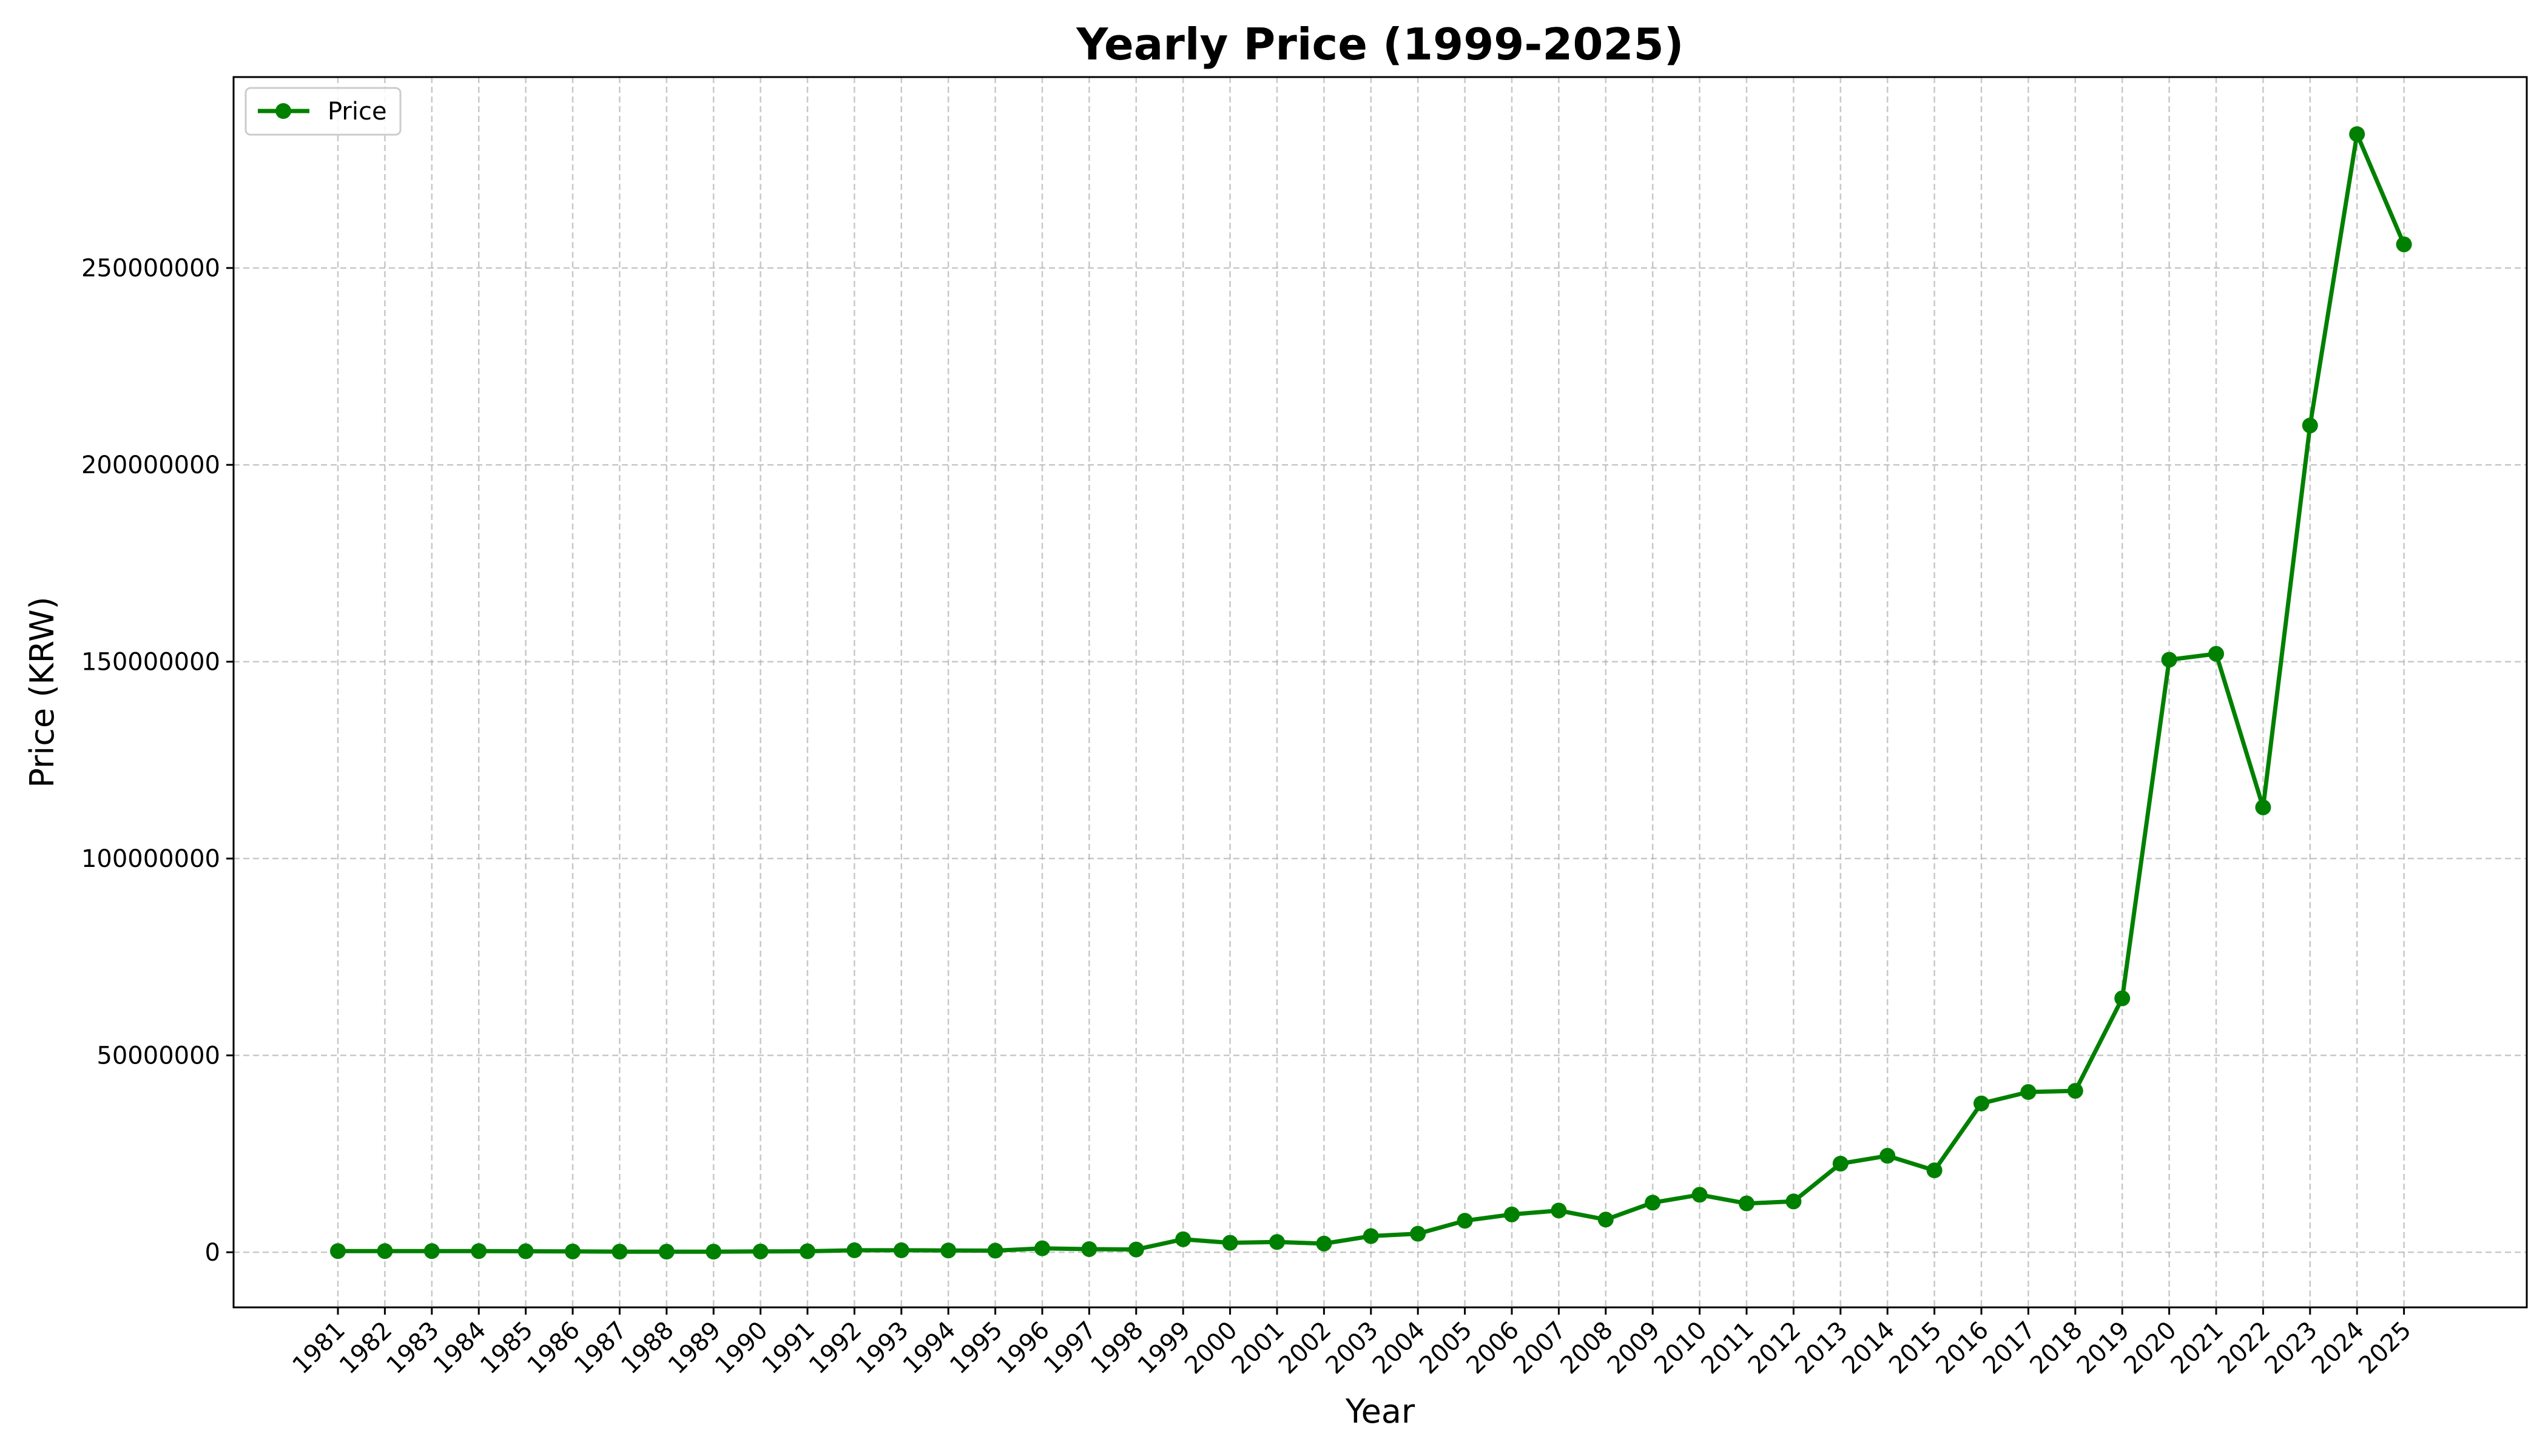  Describe the element at coordinates (283, 111) in the screenshot. I see `legend-marker-swatch` at that location.